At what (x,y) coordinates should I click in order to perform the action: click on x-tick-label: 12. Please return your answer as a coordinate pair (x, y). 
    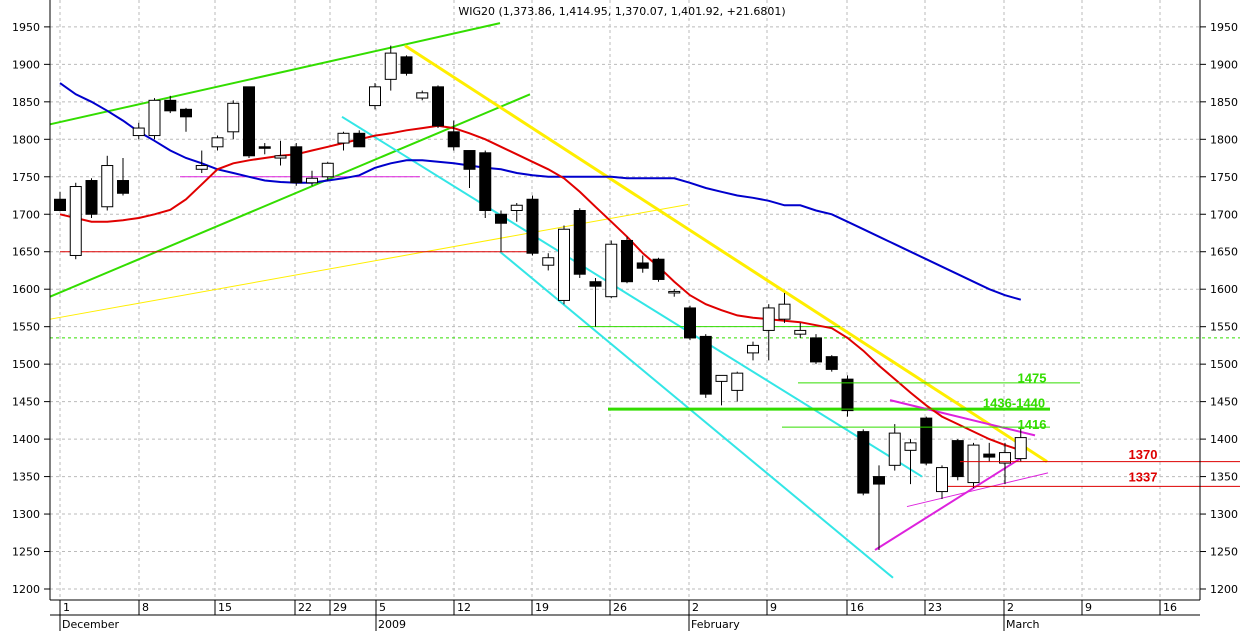
    Looking at the image, I should click on (464, 607).